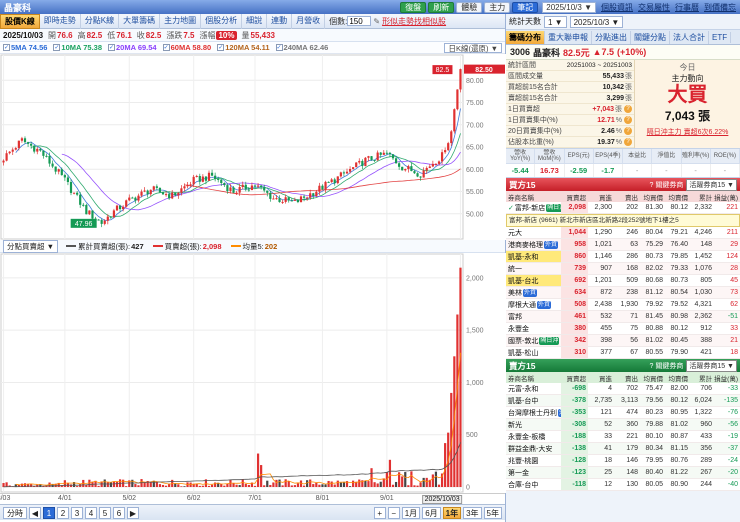 This screenshot has width=740, height=522. Describe the element at coordinates (20, 21) in the screenshot. I see `tab-price-kline: 股價K線` at that location.